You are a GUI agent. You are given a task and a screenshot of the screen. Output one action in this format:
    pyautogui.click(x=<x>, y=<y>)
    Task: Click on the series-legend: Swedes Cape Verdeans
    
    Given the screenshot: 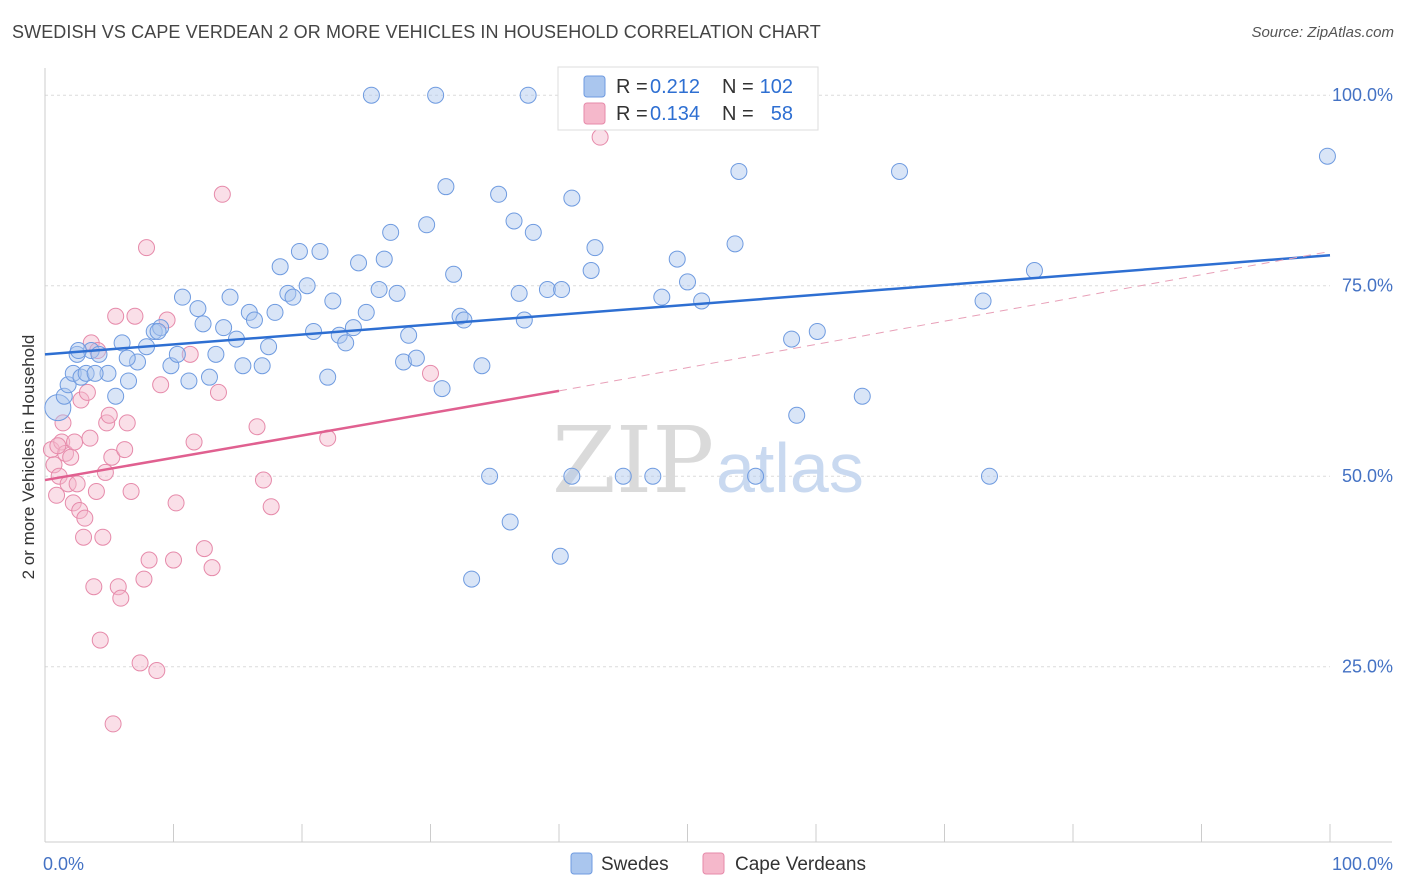 What is the action you would take?
    pyautogui.click(x=718, y=863)
    